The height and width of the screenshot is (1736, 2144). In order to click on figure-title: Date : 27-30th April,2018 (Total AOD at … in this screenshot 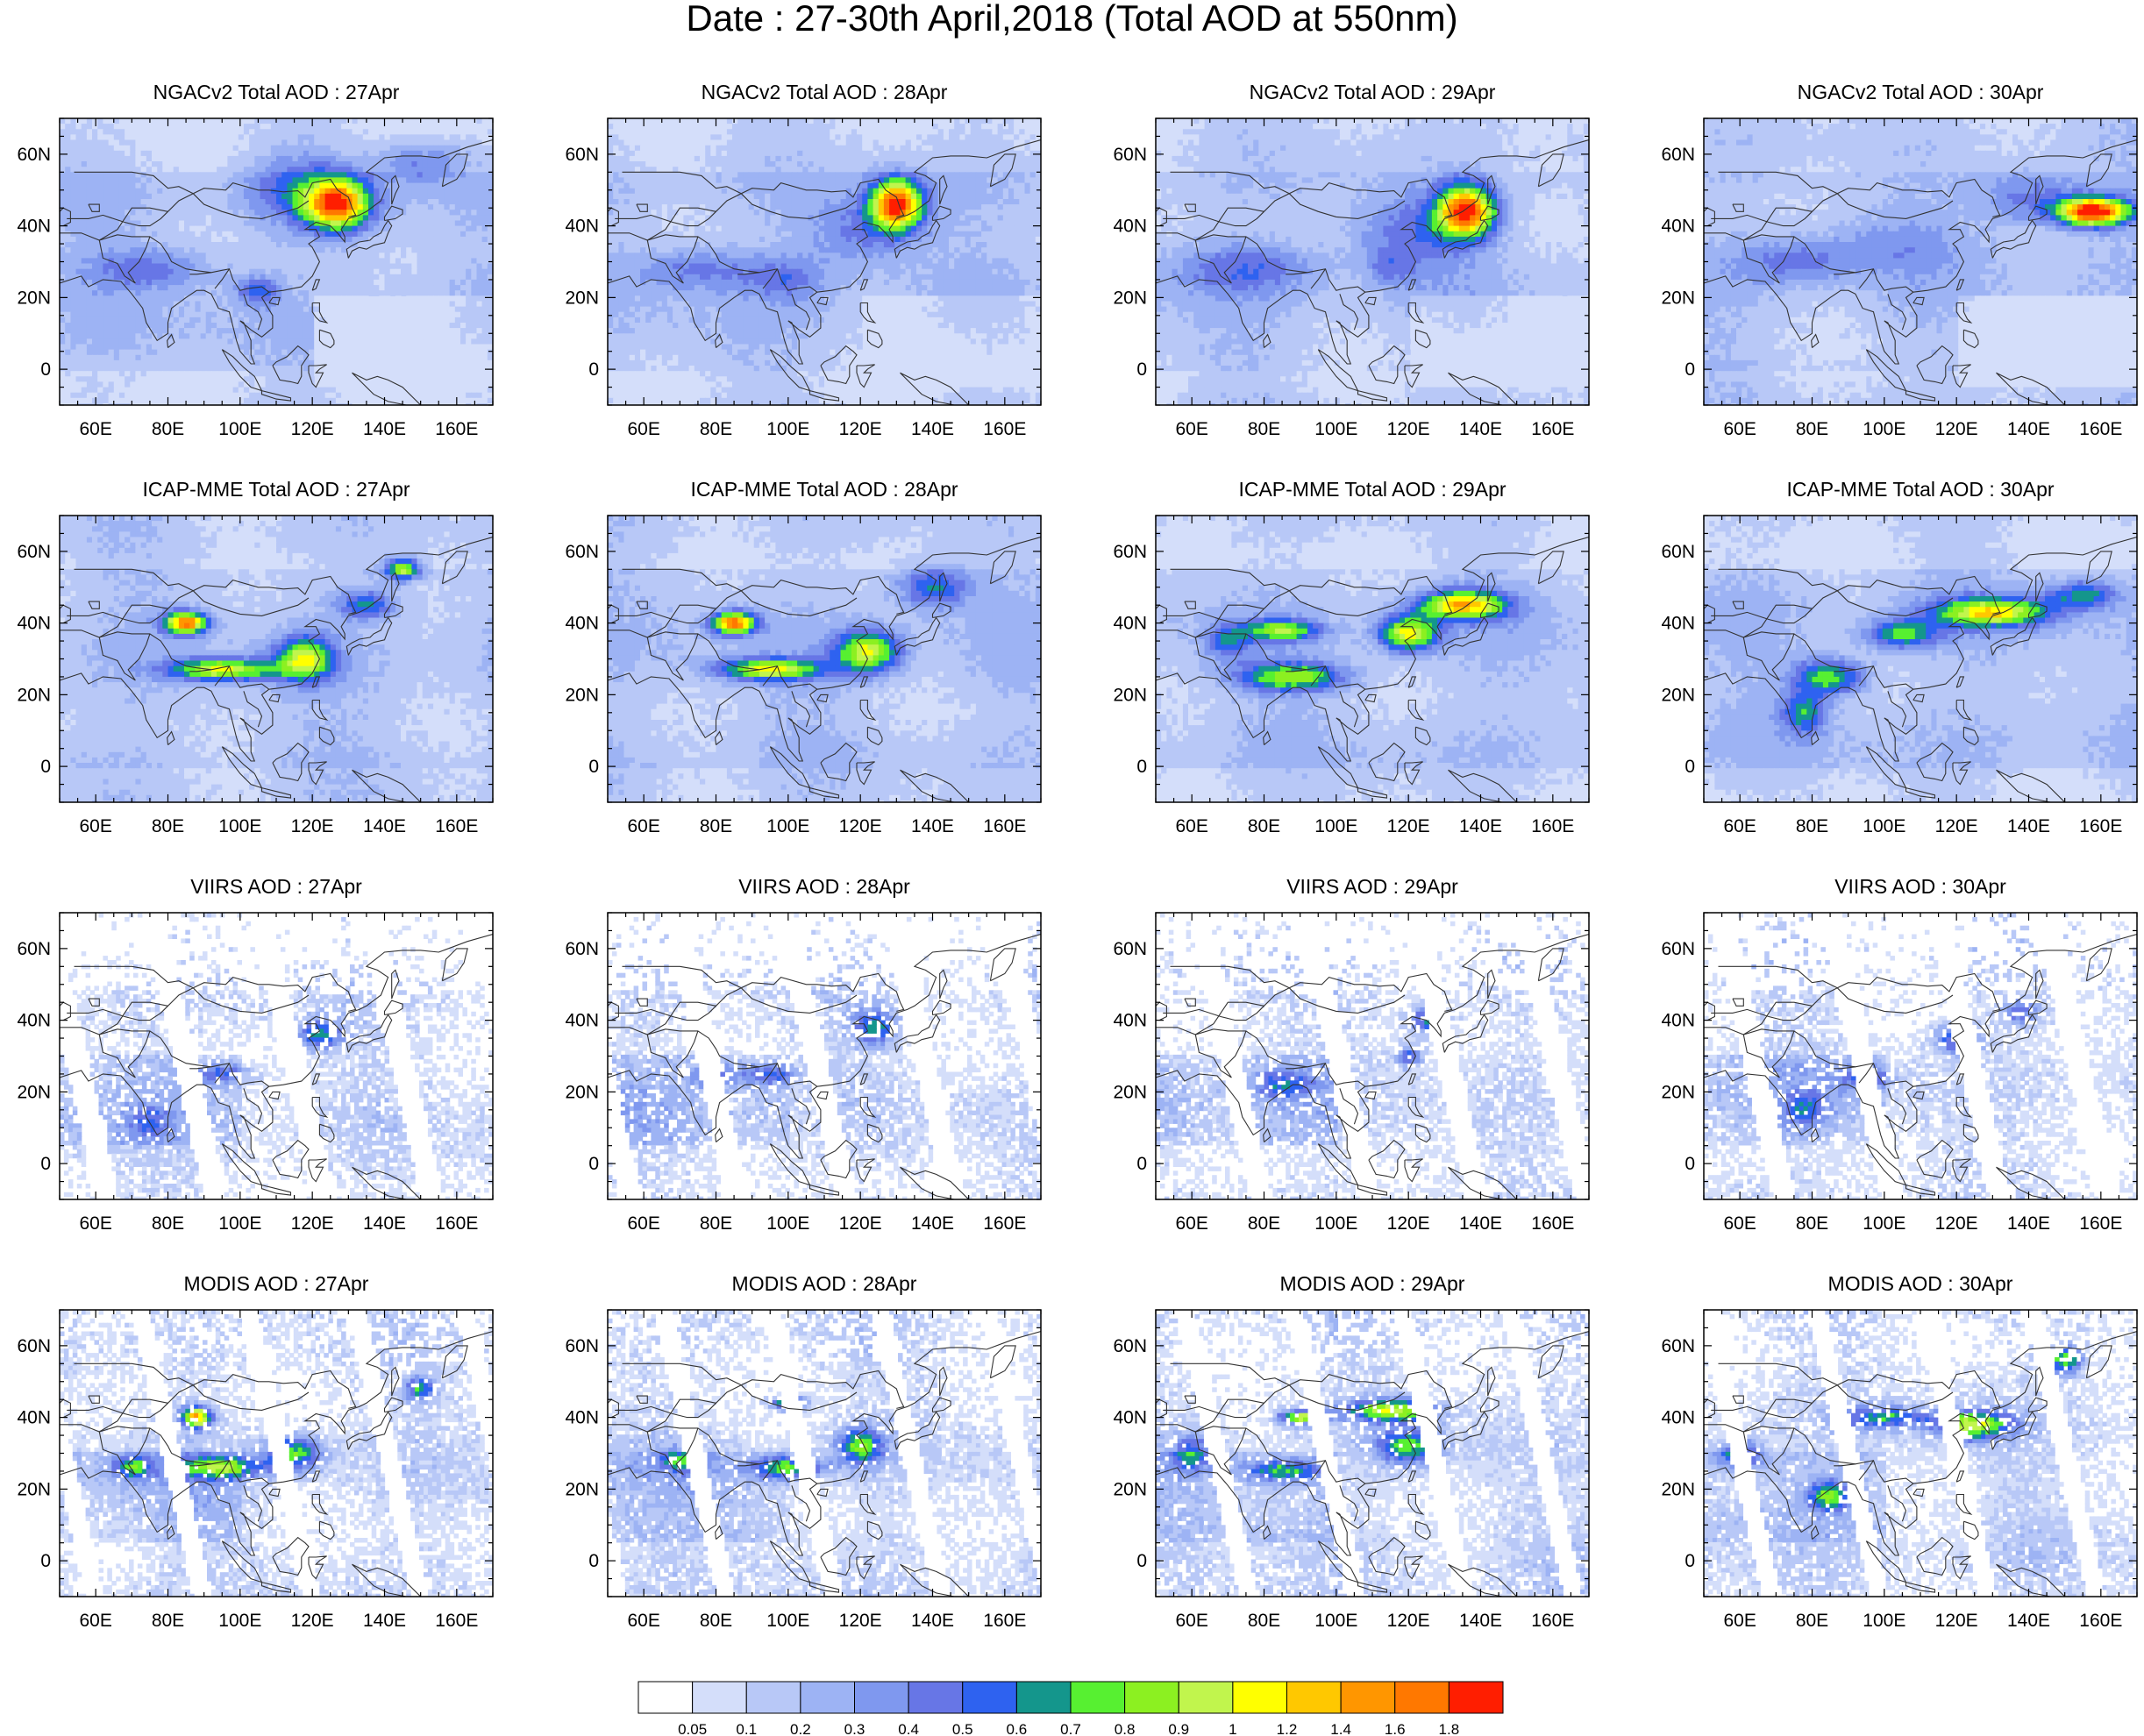, I will do `click(1072, 18)`.